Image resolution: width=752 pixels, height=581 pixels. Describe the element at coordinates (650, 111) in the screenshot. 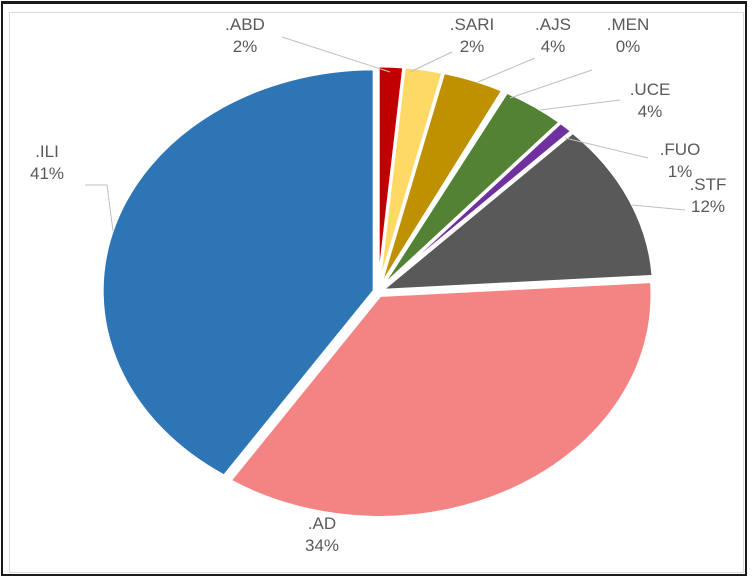

I see `slice-percent-uce: 4%` at that location.